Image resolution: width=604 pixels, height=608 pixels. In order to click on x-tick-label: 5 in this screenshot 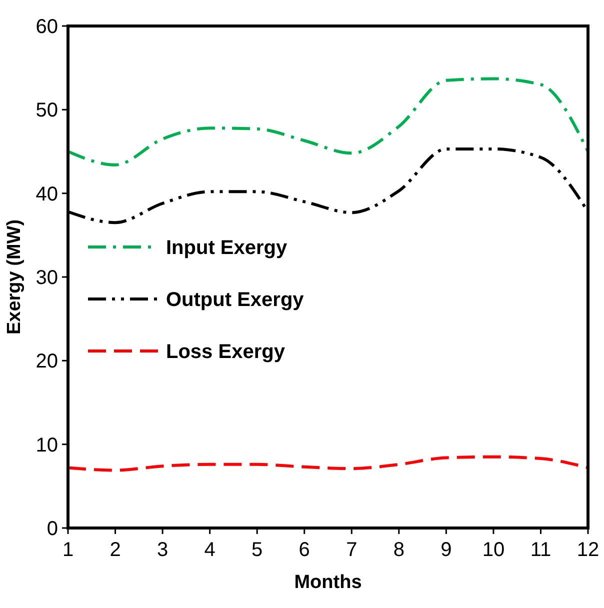, I will do `click(257, 550)`.